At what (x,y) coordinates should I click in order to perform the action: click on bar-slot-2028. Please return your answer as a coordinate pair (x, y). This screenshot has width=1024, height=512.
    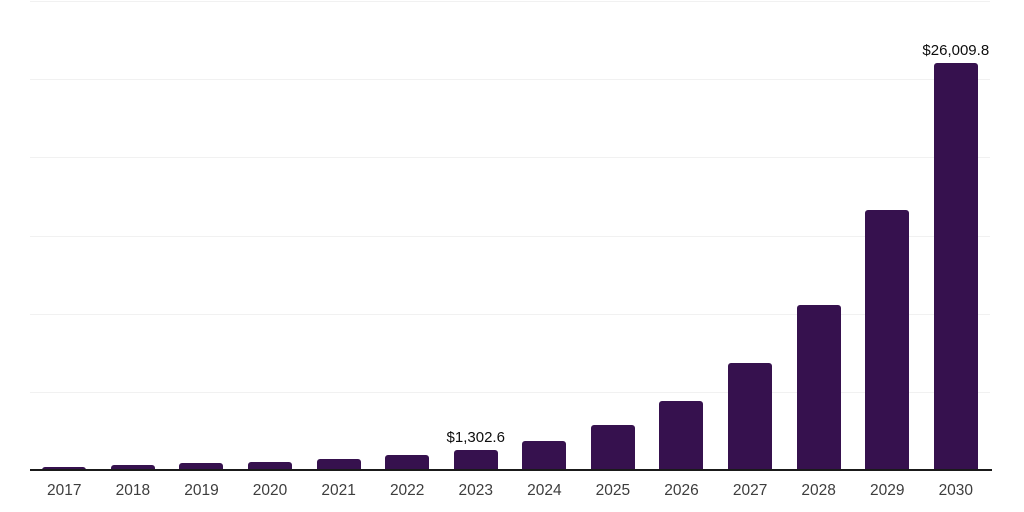
    Looking at the image, I should click on (818, 235).